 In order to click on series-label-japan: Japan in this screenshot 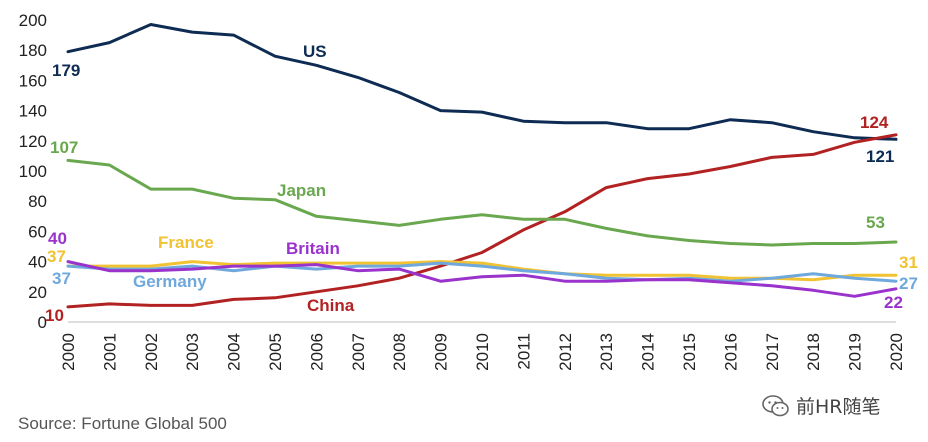, I will do `click(301, 190)`.